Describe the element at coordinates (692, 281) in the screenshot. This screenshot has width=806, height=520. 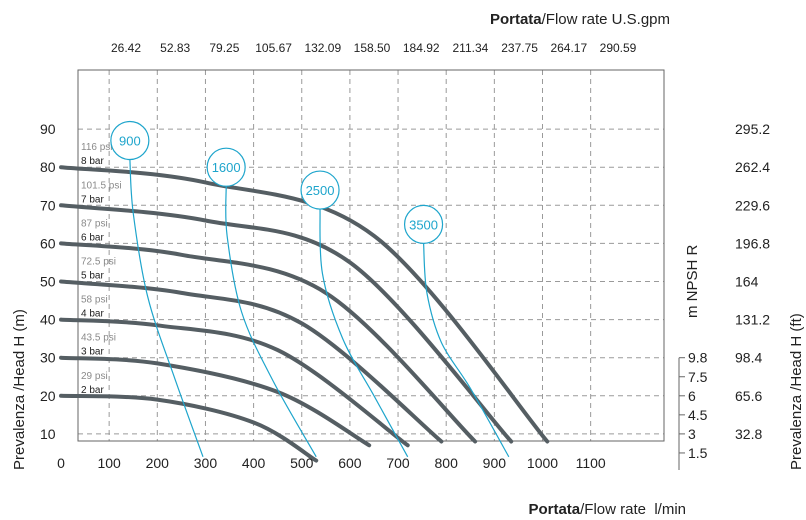
I see `npsh-axis-title: m NPSH R` at that location.